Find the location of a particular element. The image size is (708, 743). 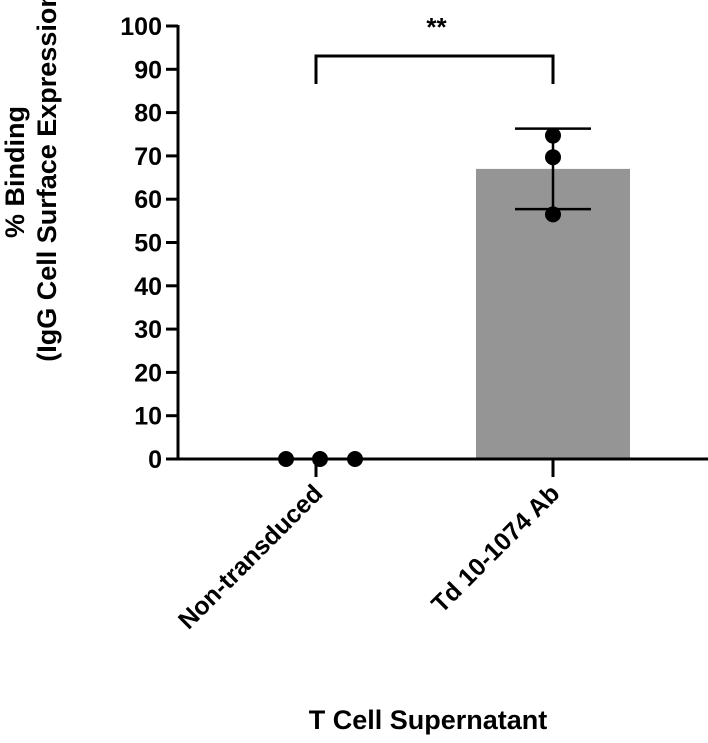

x-axis-label: T Cell Supernatant is located at coordinates (428, 720).